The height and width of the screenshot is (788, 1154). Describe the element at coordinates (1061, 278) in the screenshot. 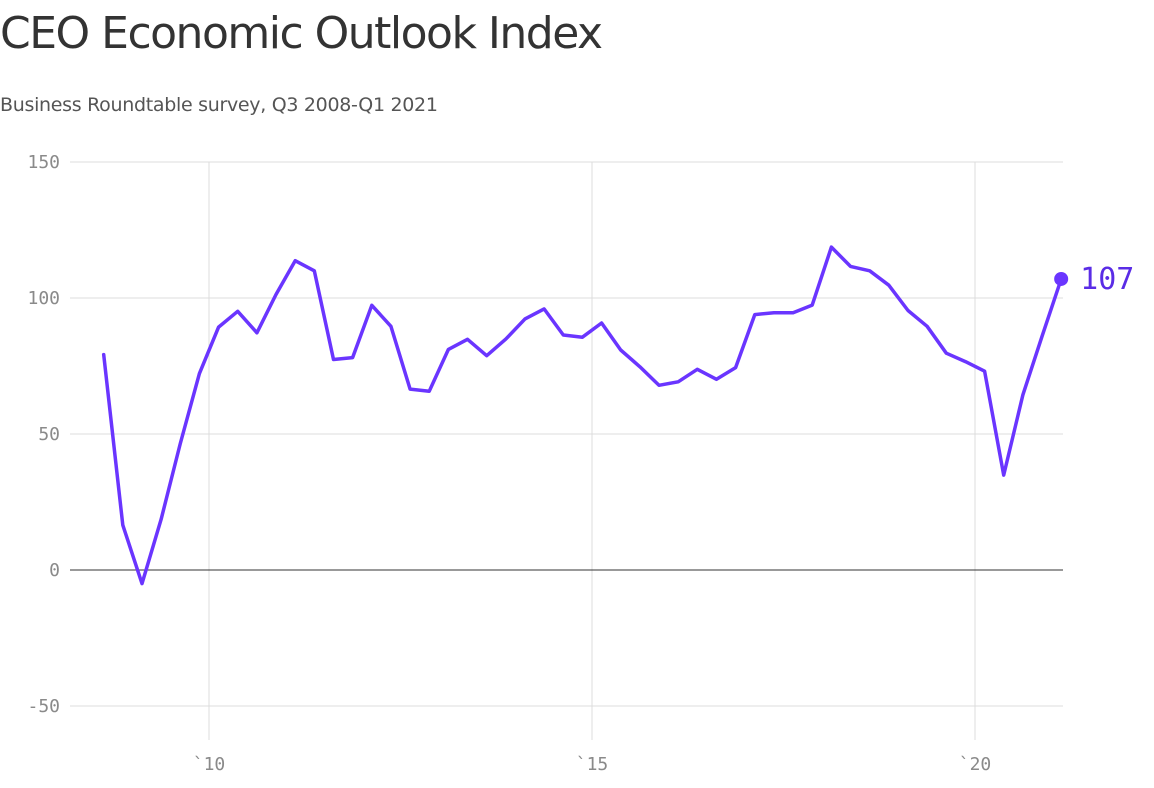

I see `end-point-marker` at that location.